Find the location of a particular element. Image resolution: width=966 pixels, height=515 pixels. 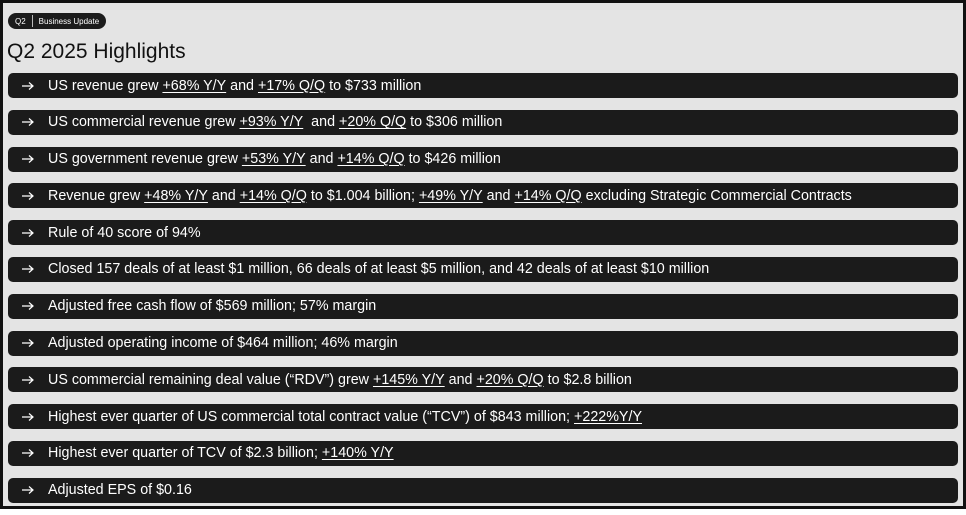

badge: Q2 Business Update is located at coordinates (57, 21).